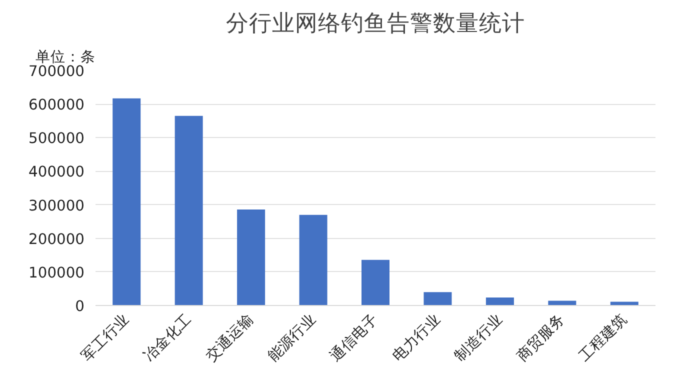  I want to click on x-tick-label: 能源行业, so click(292, 337).